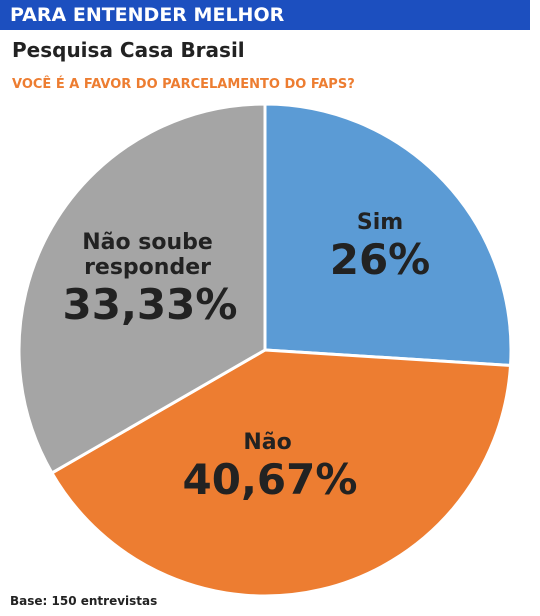 This screenshot has width=540, height=616. What do you see at coordinates (183, 84) in the screenshot?
I see `chart-subtitle: VOCÊ É A FAVOR DO PARCELAMENTO DO FAPS?` at bounding box center [183, 84].